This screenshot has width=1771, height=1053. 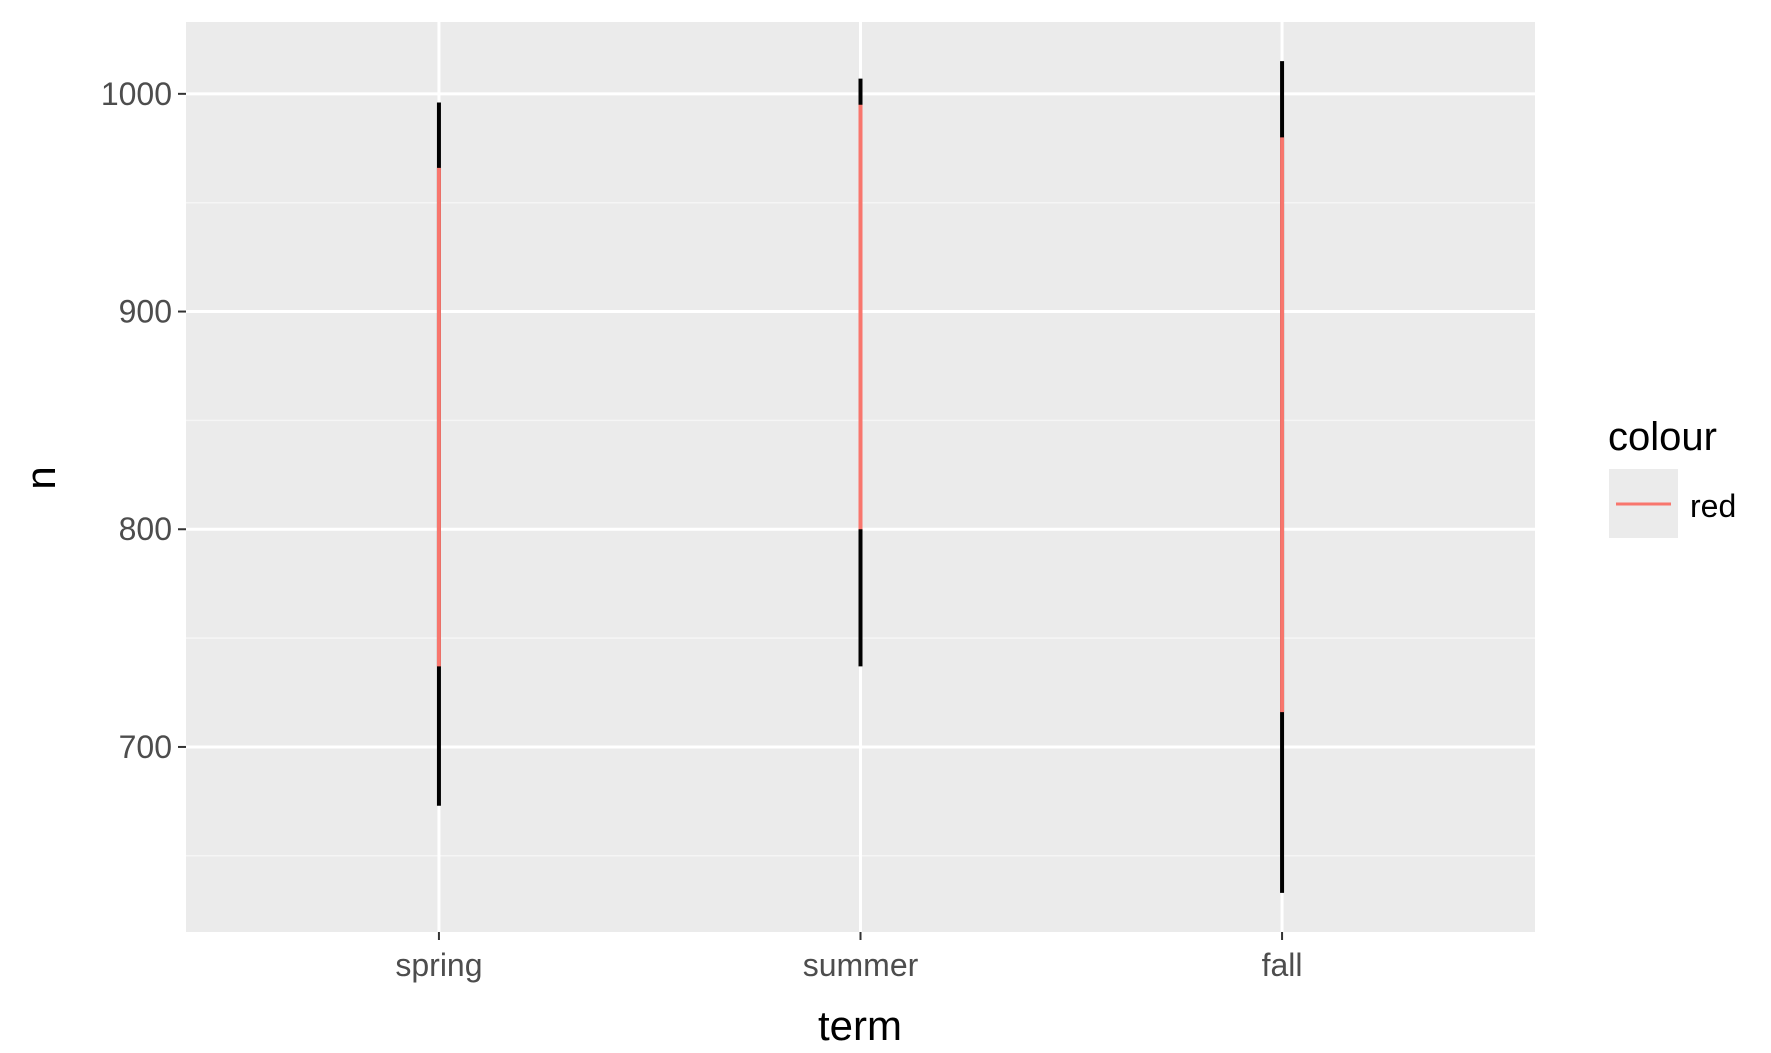 What do you see at coordinates (1672, 476) in the screenshot?
I see `legend: colour red` at bounding box center [1672, 476].